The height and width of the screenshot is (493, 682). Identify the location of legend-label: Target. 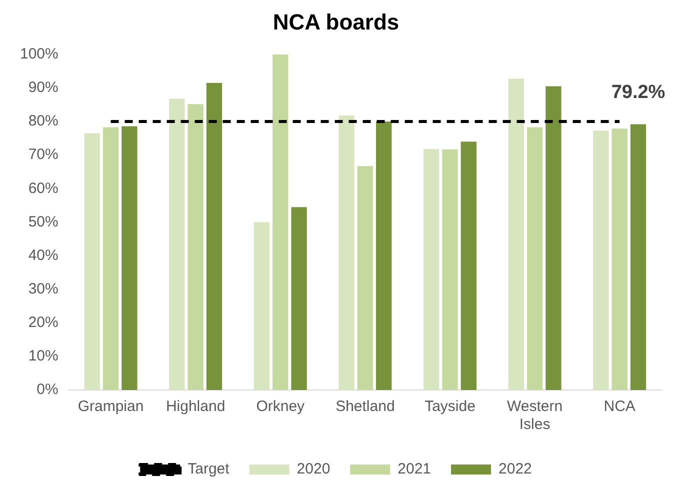
(209, 469).